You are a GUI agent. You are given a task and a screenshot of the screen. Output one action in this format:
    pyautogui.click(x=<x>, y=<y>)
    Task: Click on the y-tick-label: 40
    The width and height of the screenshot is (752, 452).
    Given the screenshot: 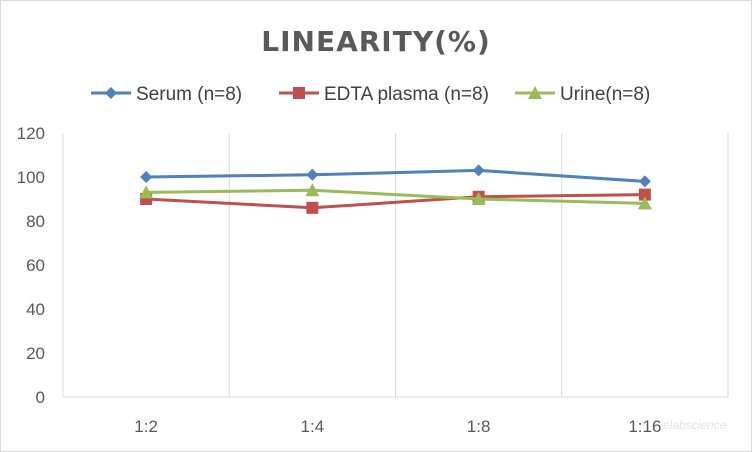 What is the action you would take?
    pyautogui.click(x=35, y=309)
    